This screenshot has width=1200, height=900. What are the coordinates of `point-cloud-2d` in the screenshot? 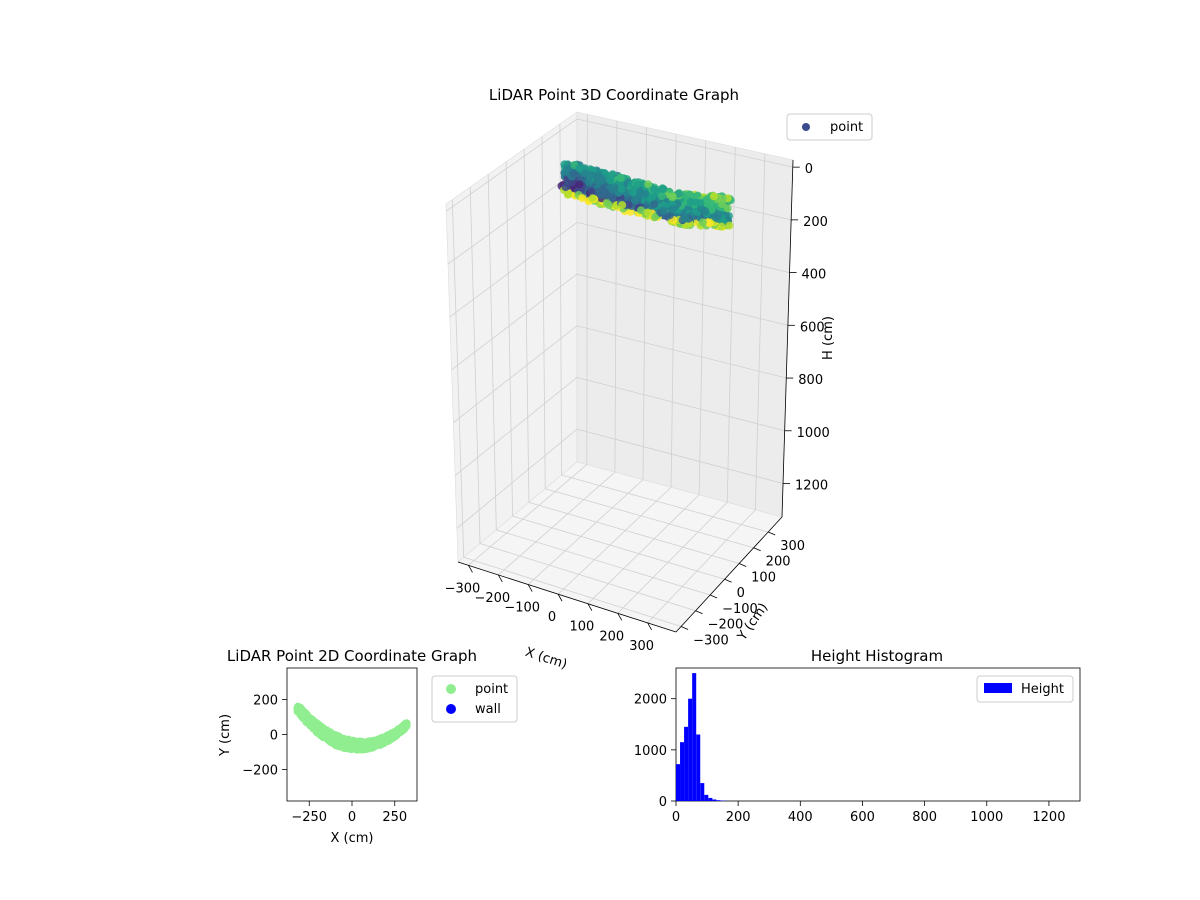 It's located at (352, 728).